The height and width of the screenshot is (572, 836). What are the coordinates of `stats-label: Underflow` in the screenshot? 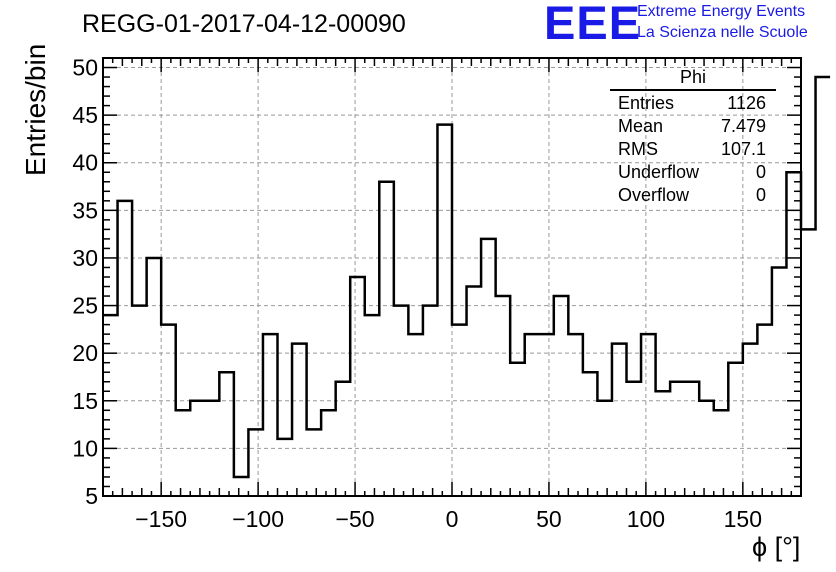 It's located at (659, 172).